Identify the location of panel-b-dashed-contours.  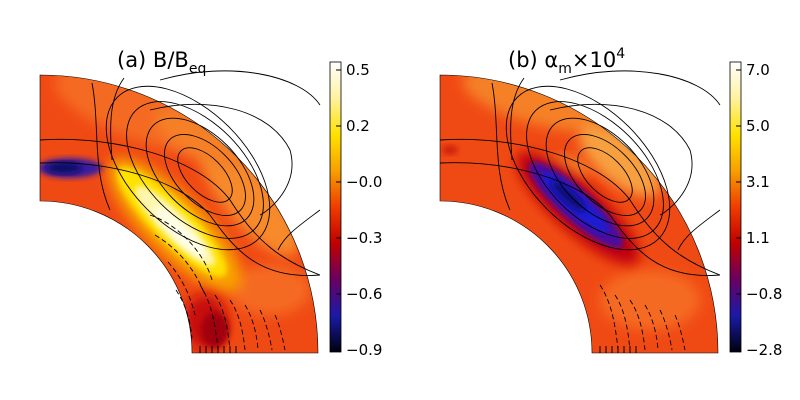
(642, 317).